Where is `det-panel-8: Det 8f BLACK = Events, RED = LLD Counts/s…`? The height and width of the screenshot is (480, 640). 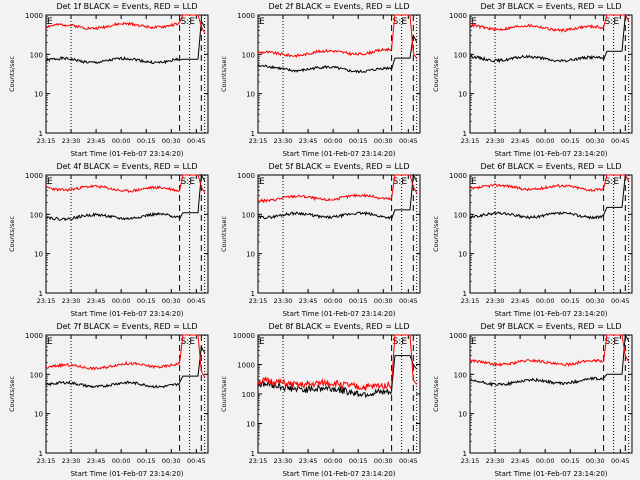
det-panel-8: Det 8f BLACK = Events, RED = LLD Counts/s… is located at coordinates (320, 400).